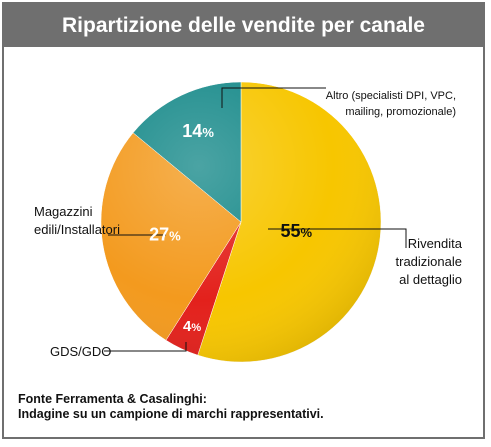 This screenshot has width=491, height=447. What do you see at coordinates (337, 238) in the screenshot?
I see `leader-line-rivendita` at bounding box center [337, 238].